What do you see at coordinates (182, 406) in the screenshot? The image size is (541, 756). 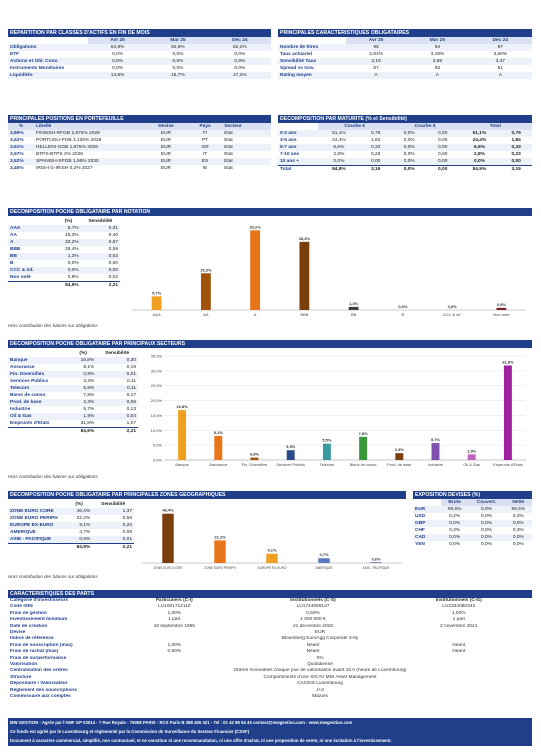 I see `data-label: 16,8%` at bounding box center [182, 406].